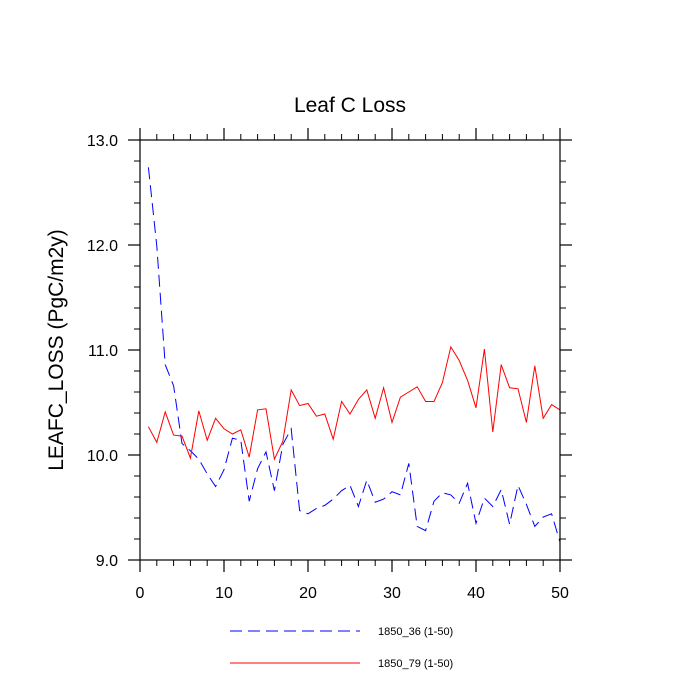 This screenshot has height=700, width=700. Describe the element at coordinates (140, 593) in the screenshot. I see `x-tick-label: 0` at that location.